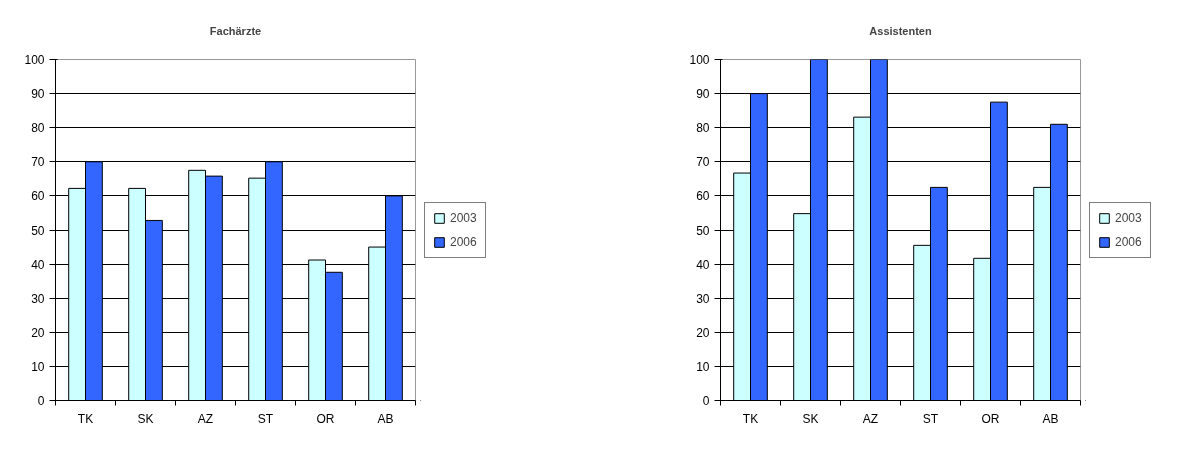  Describe the element at coordinates (900, 31) in the screenshot. I see `chart-title: Assistenten` at that location.